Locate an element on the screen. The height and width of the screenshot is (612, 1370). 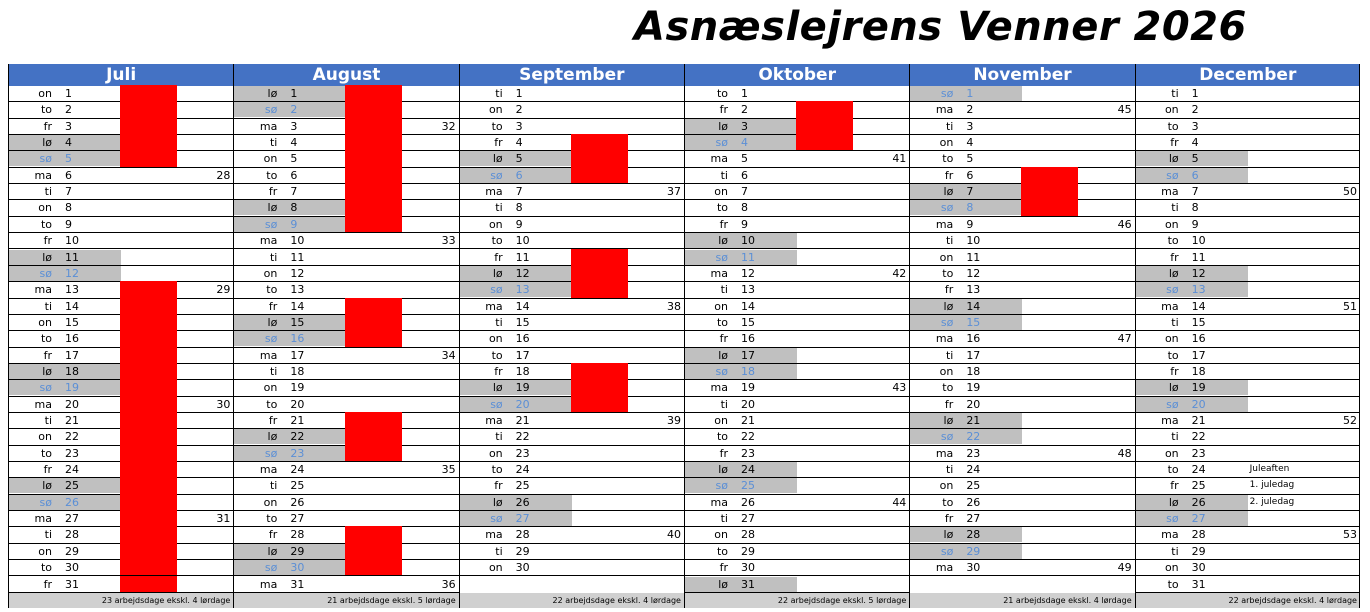
day-number: 1 is located at coordinates (744, 93).